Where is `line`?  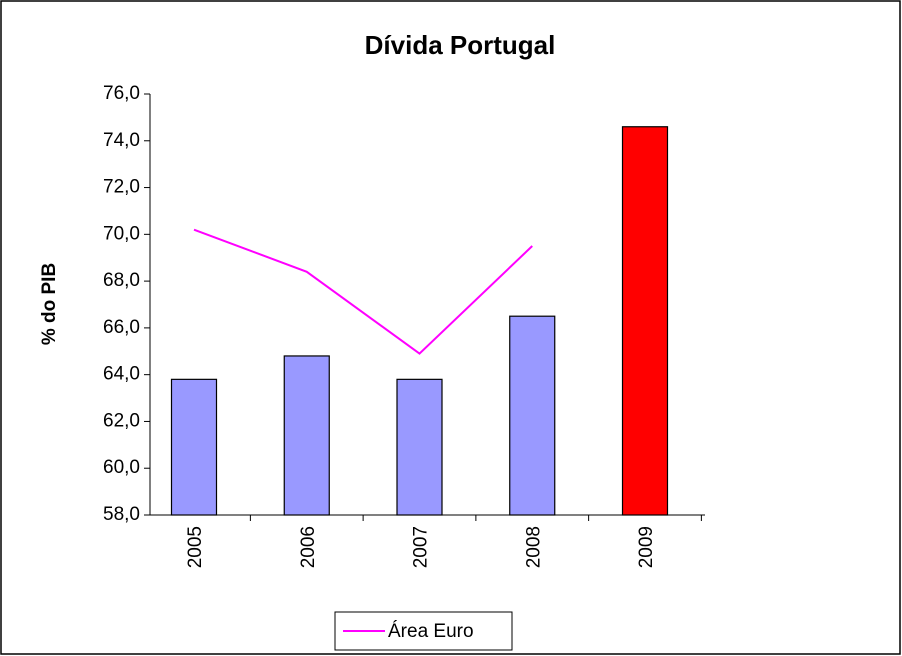
line is located at coordinates (363, 291).